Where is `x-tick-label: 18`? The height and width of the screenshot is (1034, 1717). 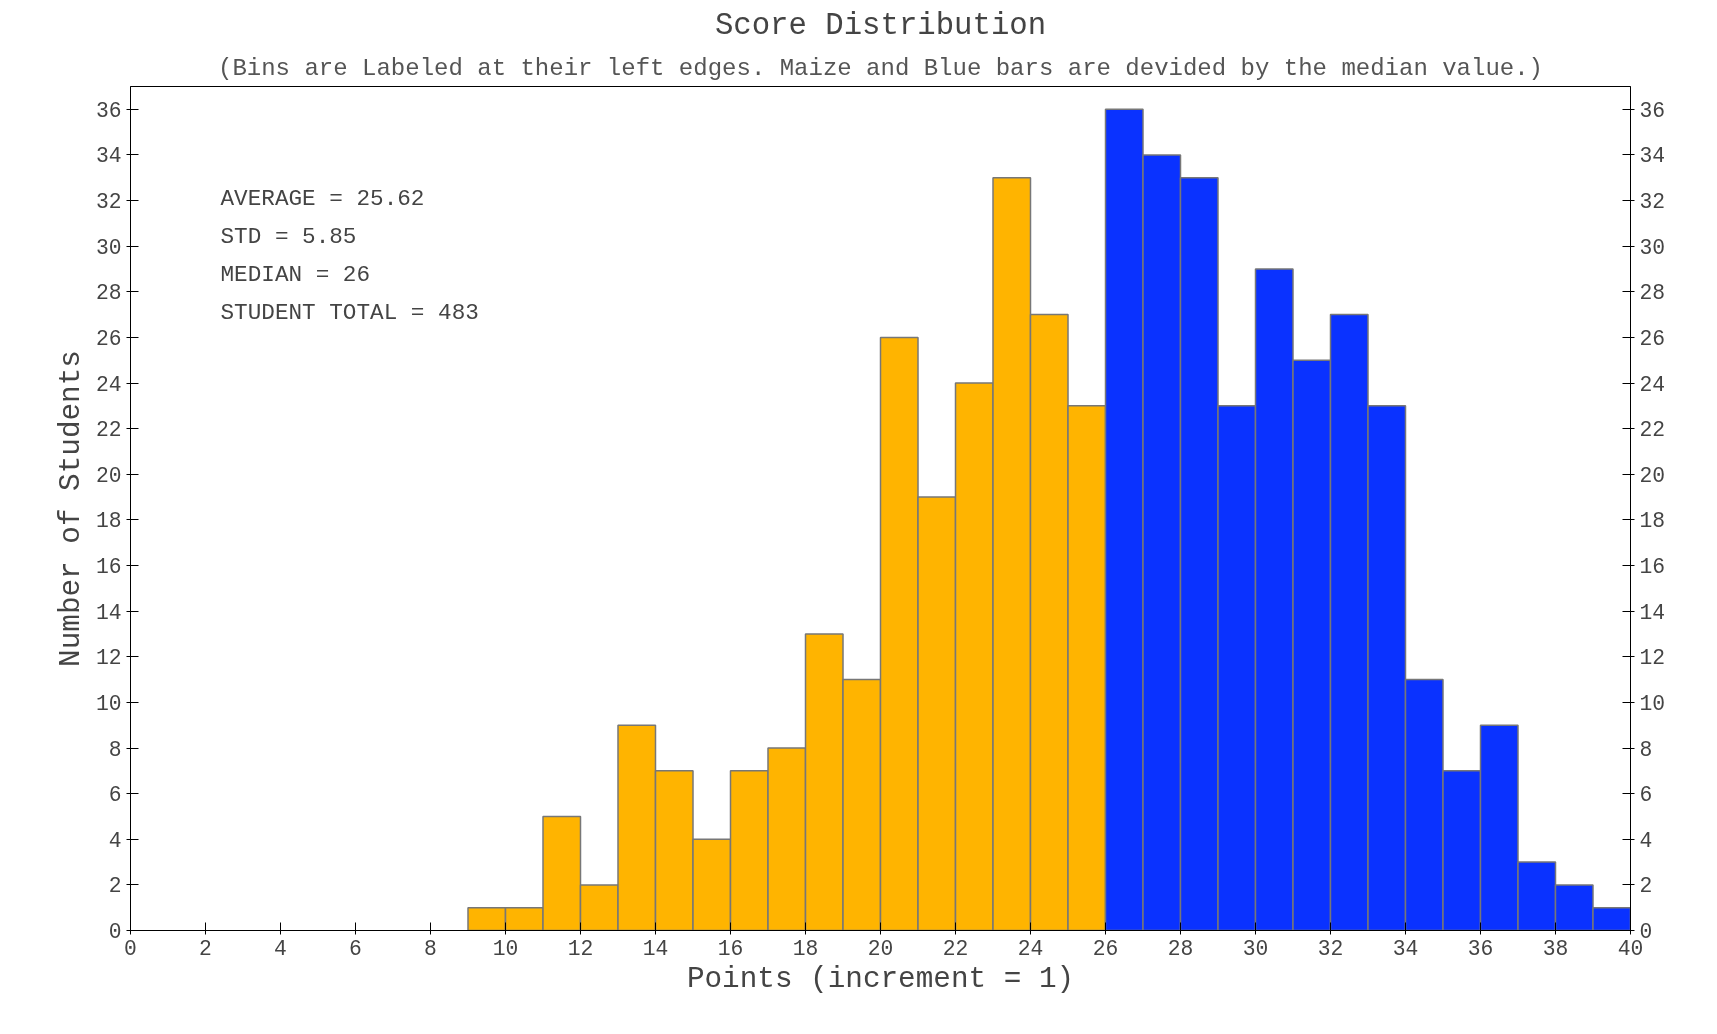
x-tick-label: 18 is located at coordinates (805, 948).